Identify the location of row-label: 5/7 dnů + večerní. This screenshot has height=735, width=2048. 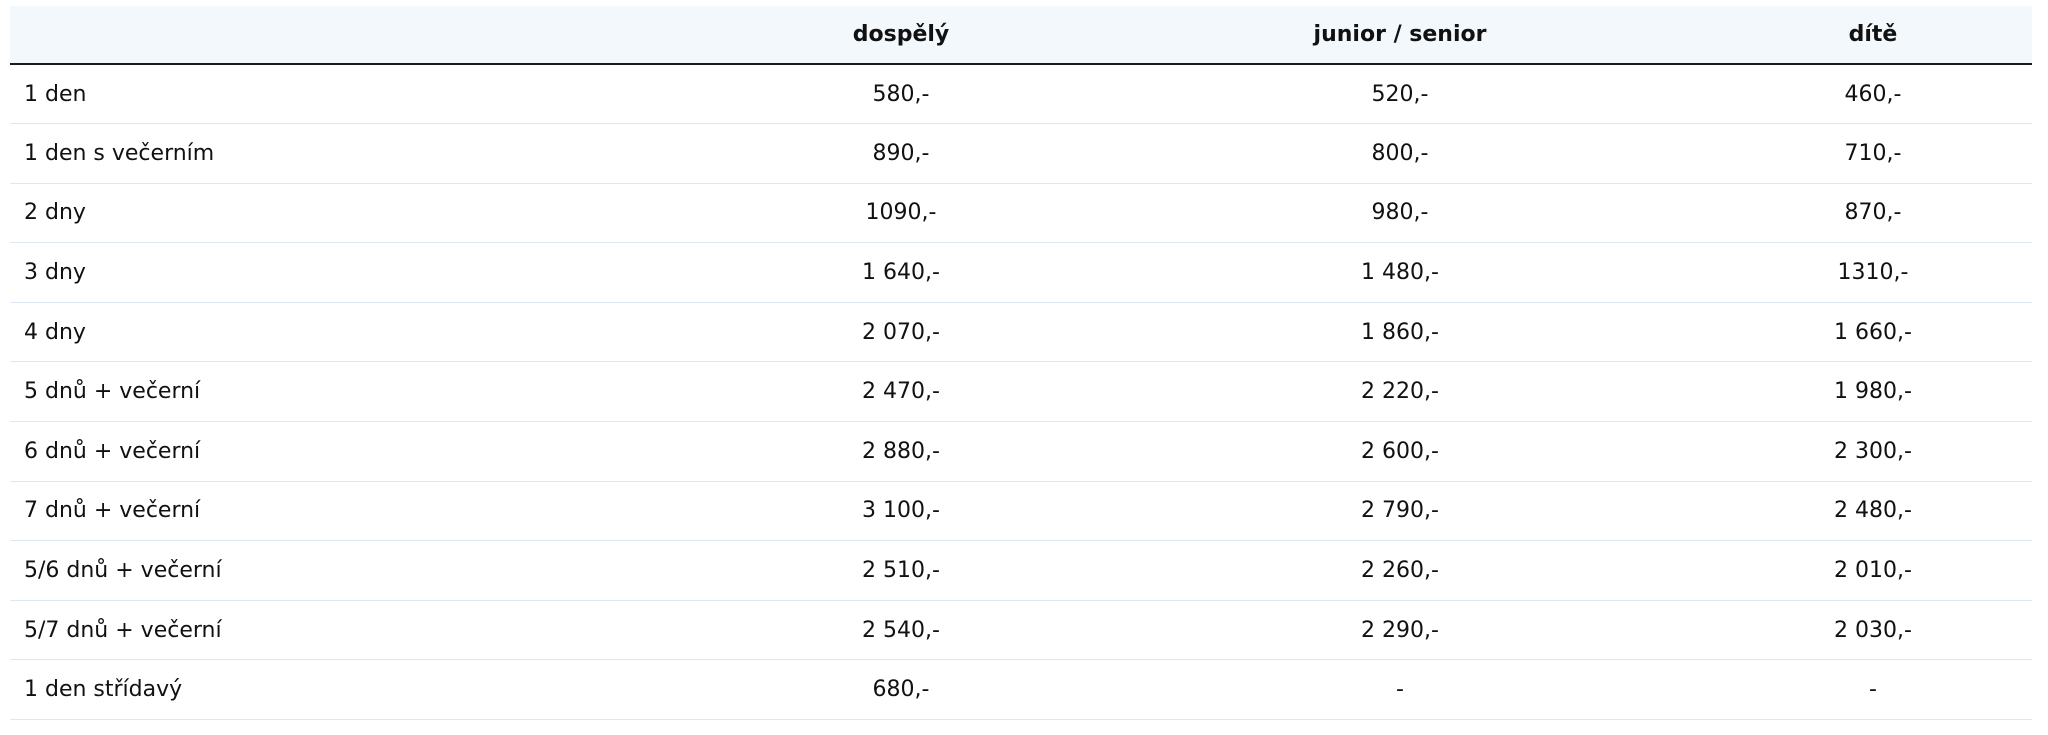
(363, 630).